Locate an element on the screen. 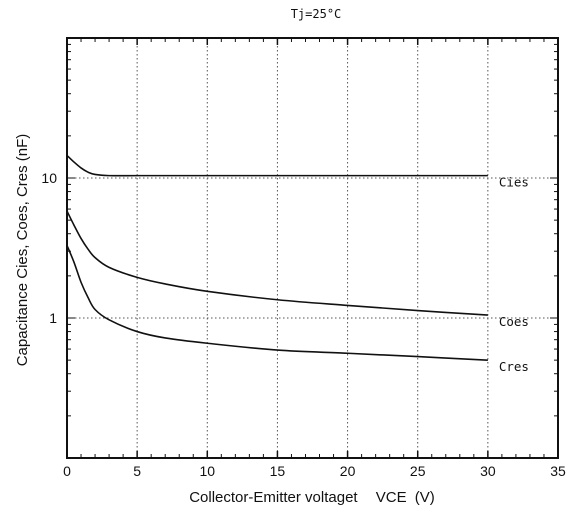  x-tick-label: 25 is located at coordinates (418, 471).